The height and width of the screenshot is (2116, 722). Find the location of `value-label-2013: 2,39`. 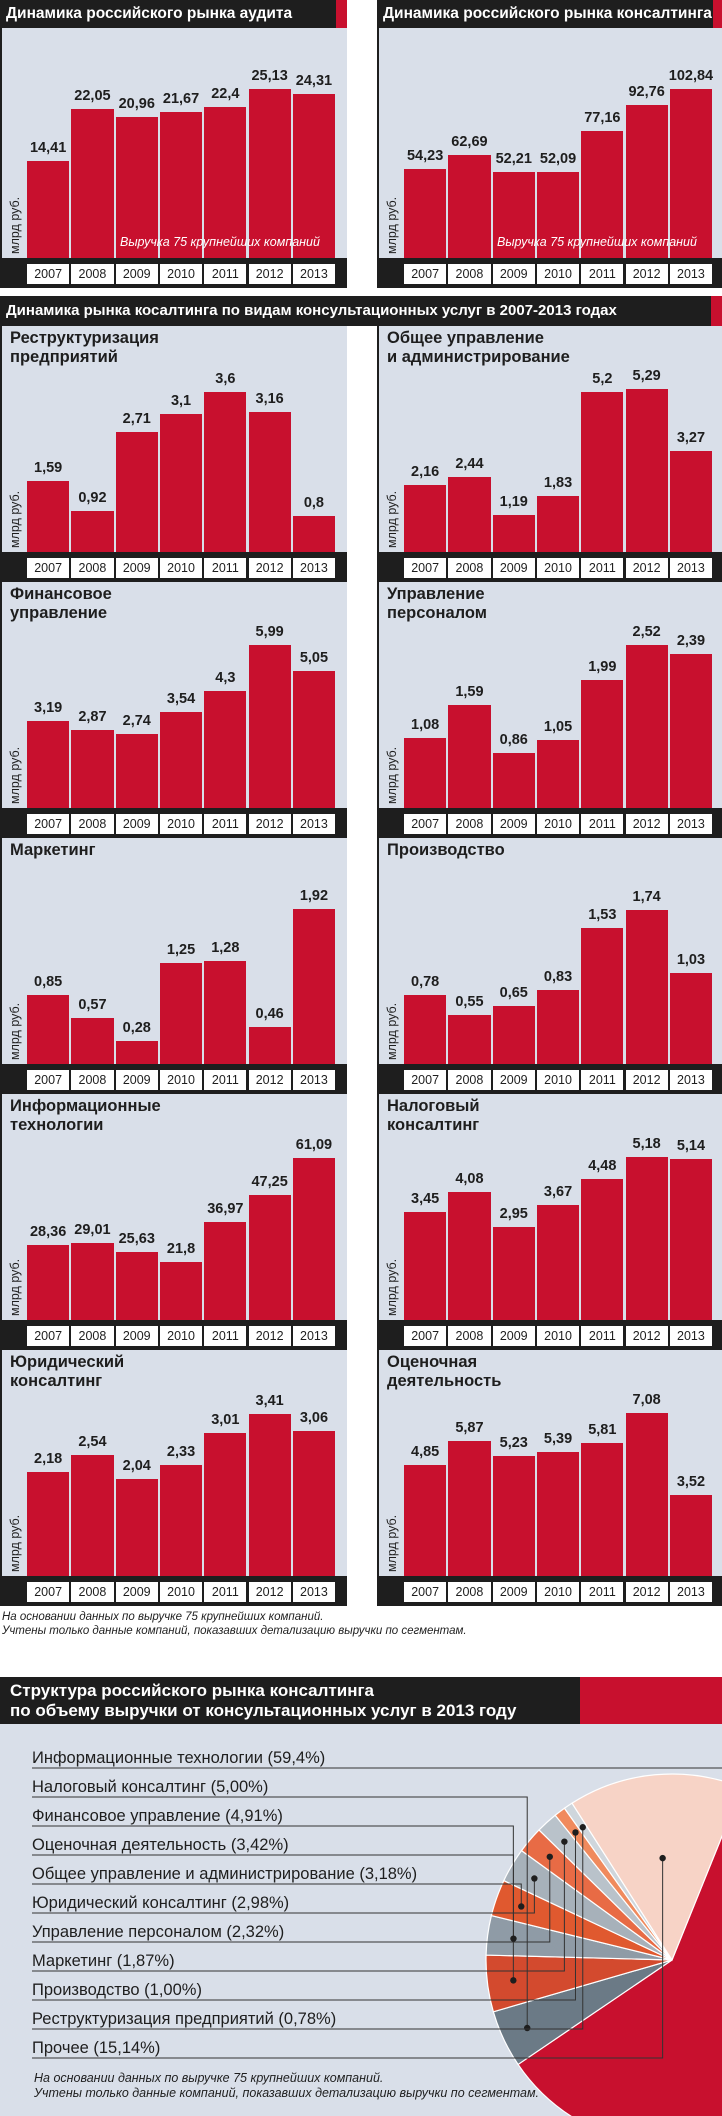

value-label-2013: 2,39 is located at coordinates (691, 640).